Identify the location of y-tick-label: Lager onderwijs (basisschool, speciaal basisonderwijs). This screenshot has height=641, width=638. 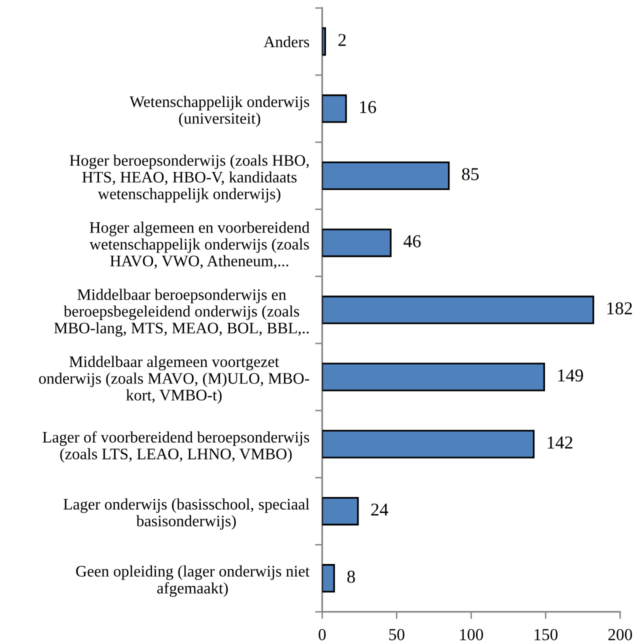
(187, 514).